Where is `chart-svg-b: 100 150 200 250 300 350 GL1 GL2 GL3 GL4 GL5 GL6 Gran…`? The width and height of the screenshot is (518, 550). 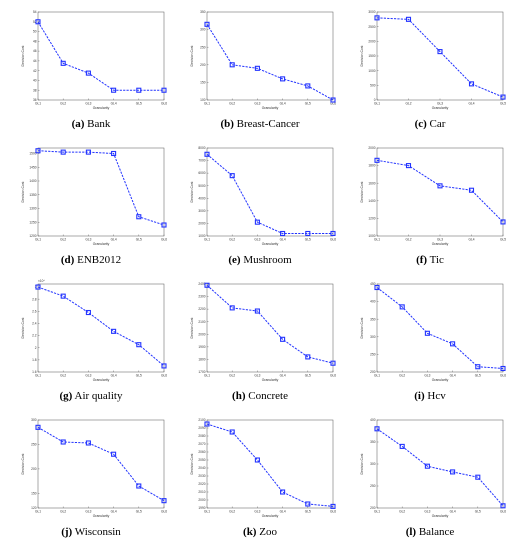 chart-svg-b: 100 150 200 250 300 350 GL1 GL2 GL3 GL4 GL5 GL6 Gran… is located at coordinates (263, 60).